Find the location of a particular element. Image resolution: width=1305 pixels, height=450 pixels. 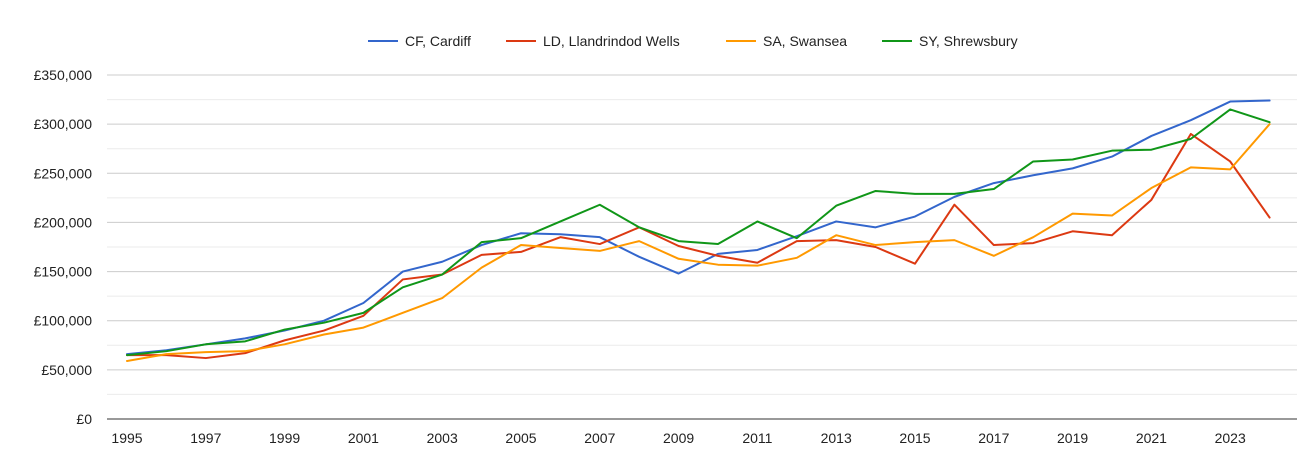

x-tick-label: 1997 is located at coordinates (205, 438).